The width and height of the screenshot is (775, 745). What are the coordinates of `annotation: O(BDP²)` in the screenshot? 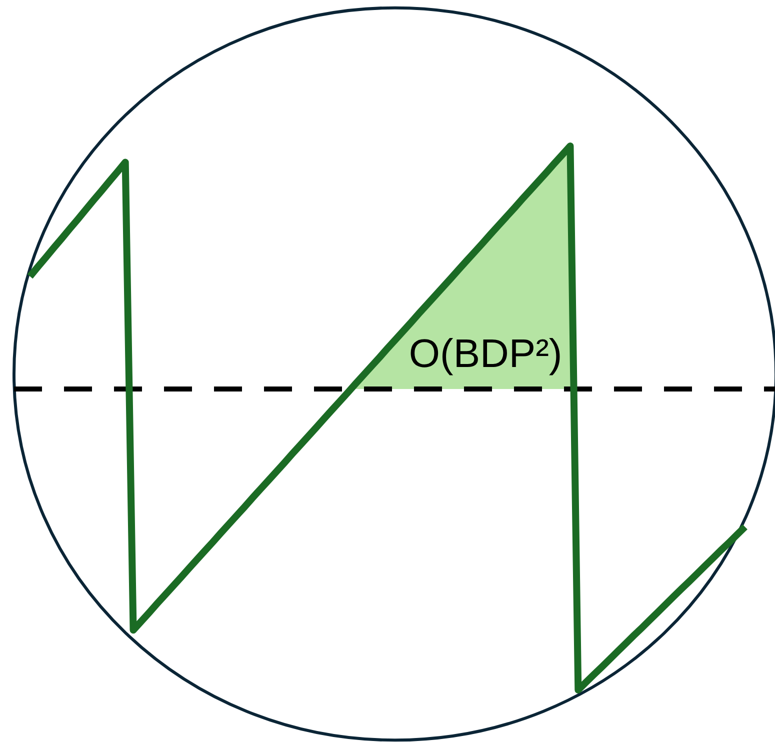 It's located at (485, 354).